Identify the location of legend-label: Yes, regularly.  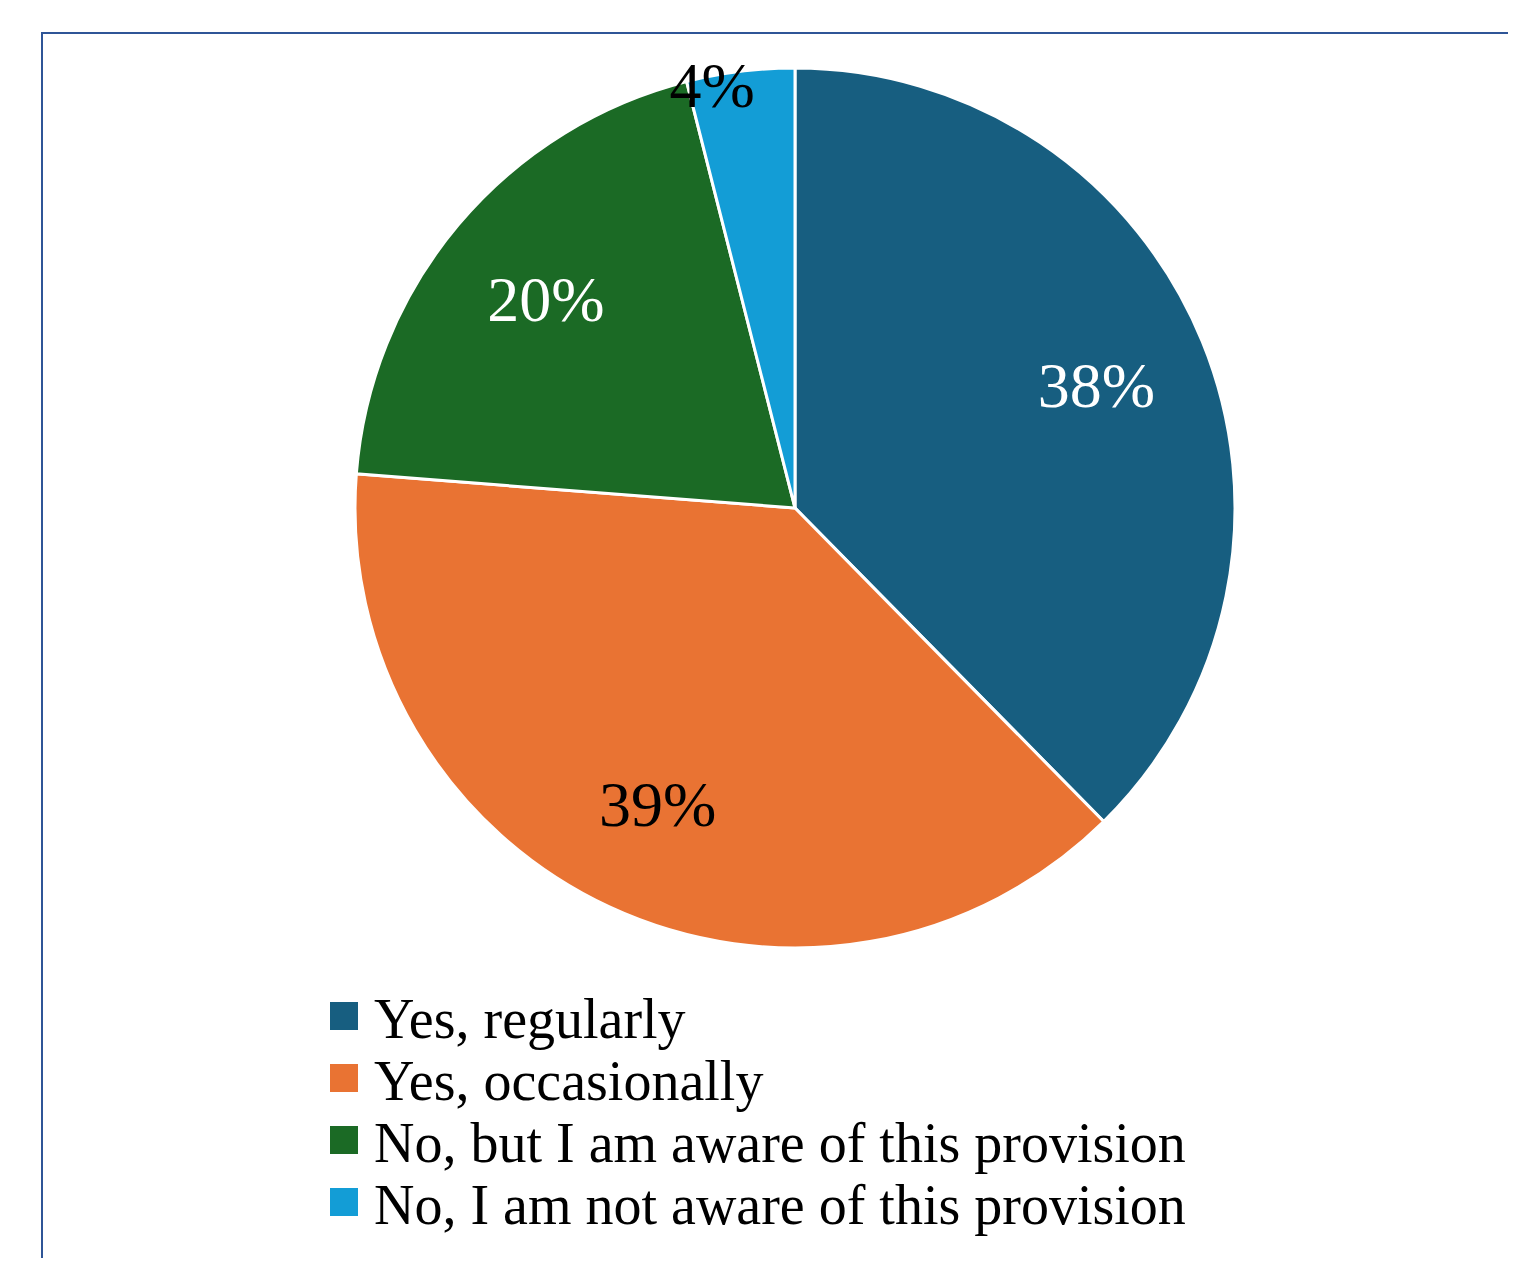
(530, 1018).